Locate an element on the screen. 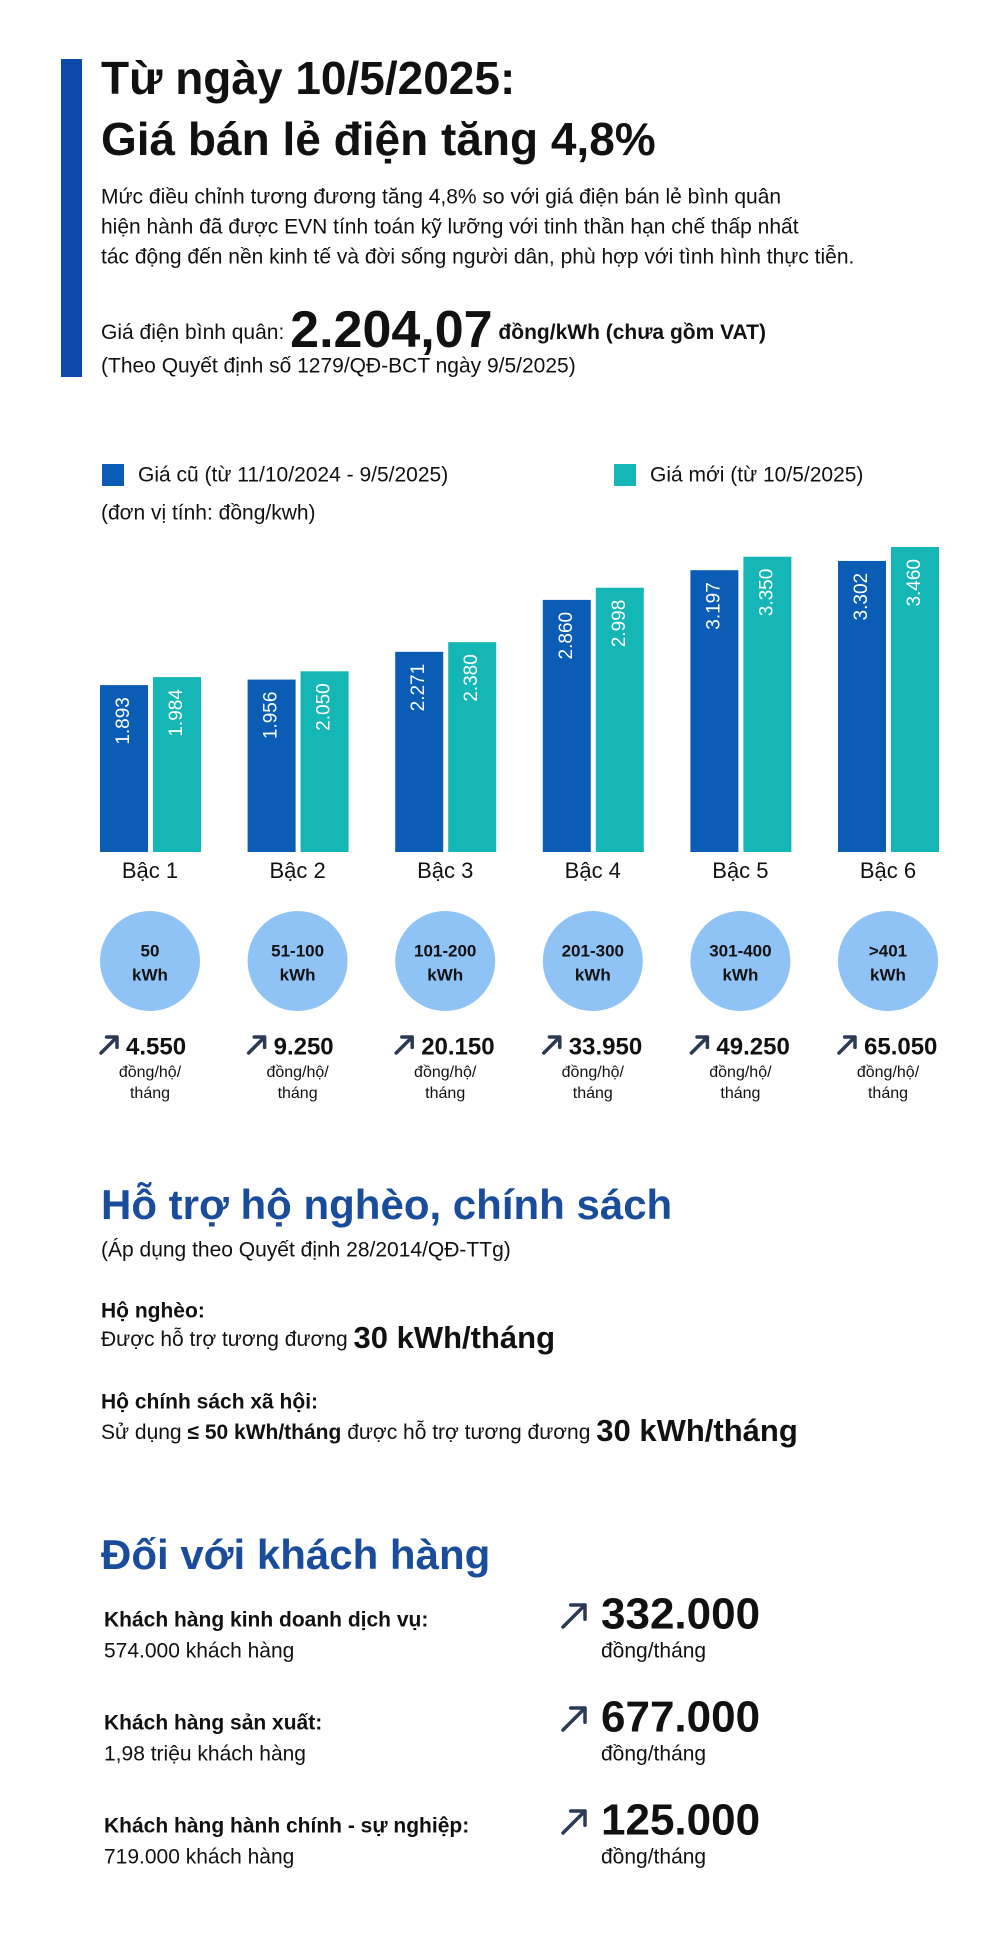 This screenshot has height=1938, width=1000. text: Được hỗ trợ tương đương is located at coordinates (224, 1339).